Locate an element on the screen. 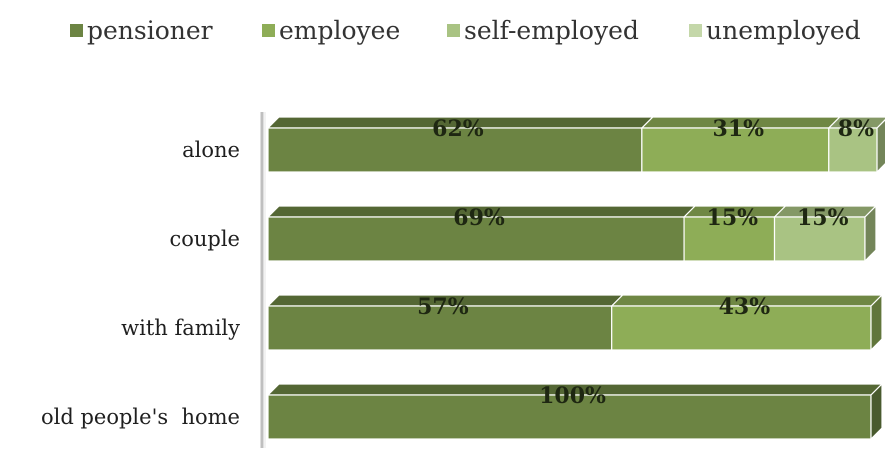  legend-label-unemployed: unemployed is located at coordinates (783, 30).